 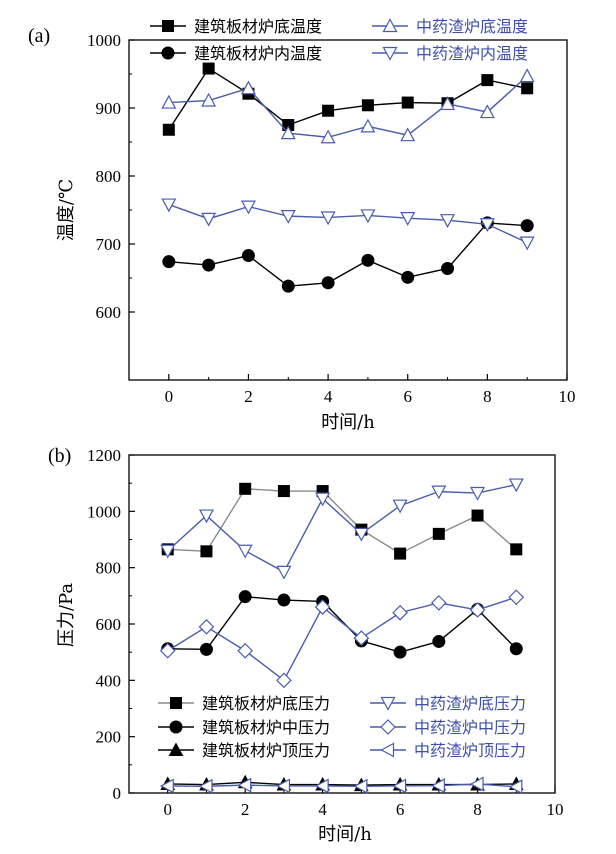 What do you see at coordinates (448, 750) in the screenshot?
I see `legend-item: 中药渣炉顶压力` at bounding box center [448, 750].